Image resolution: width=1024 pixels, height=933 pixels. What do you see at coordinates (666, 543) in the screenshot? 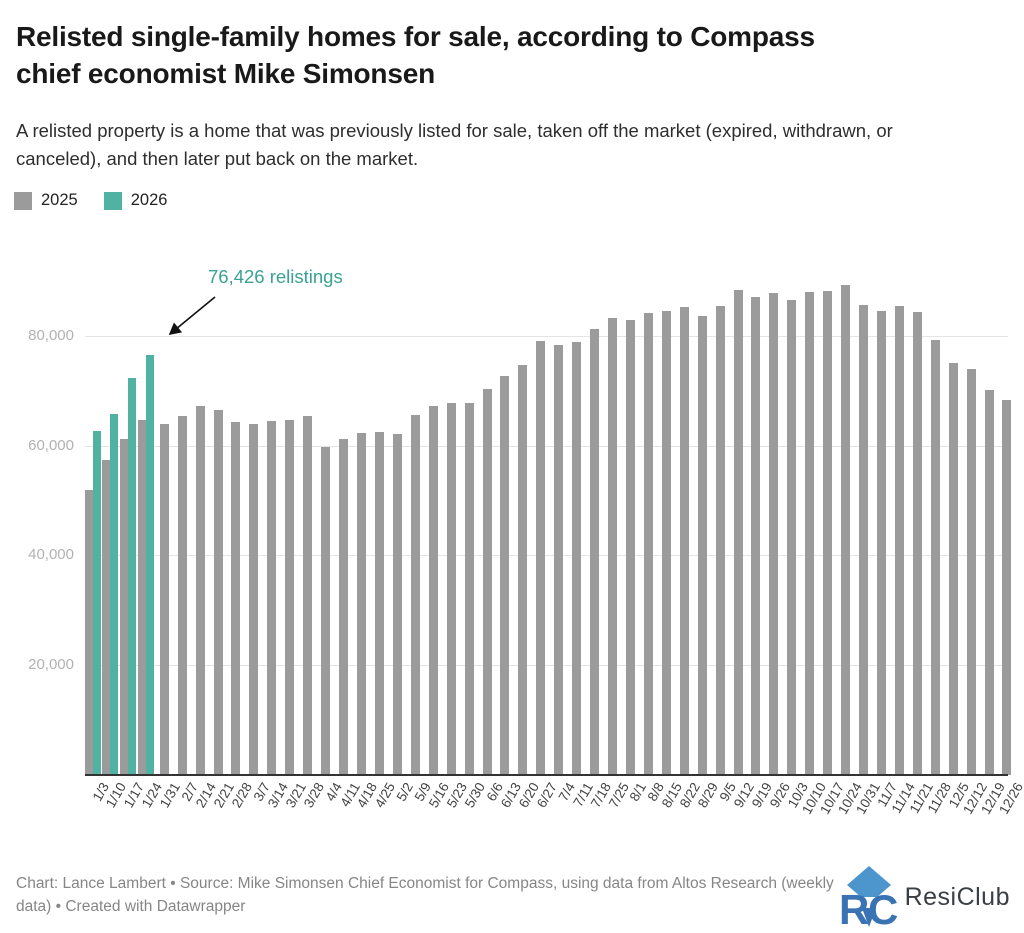
I see `bar-2025-8/15` at bounding box center [666, 543].